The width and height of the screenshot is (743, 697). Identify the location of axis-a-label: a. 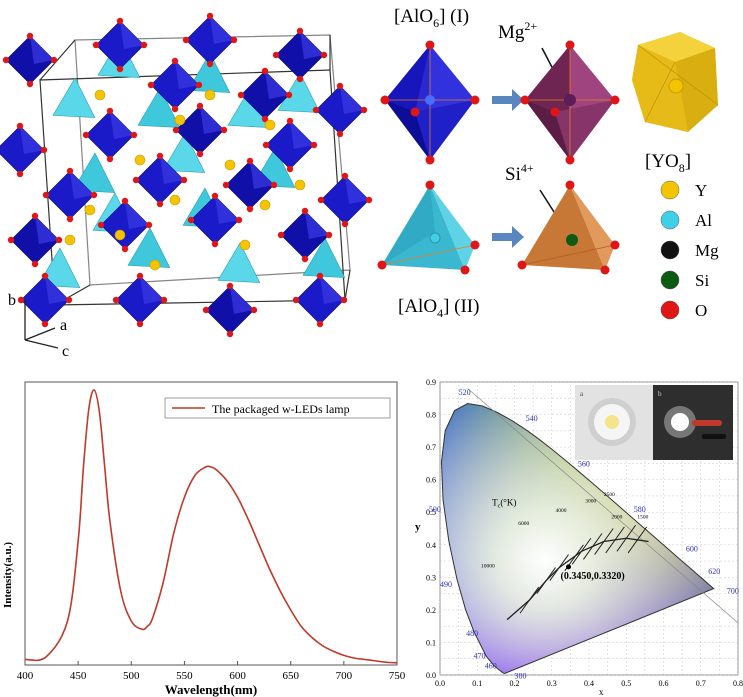
(63, 325).